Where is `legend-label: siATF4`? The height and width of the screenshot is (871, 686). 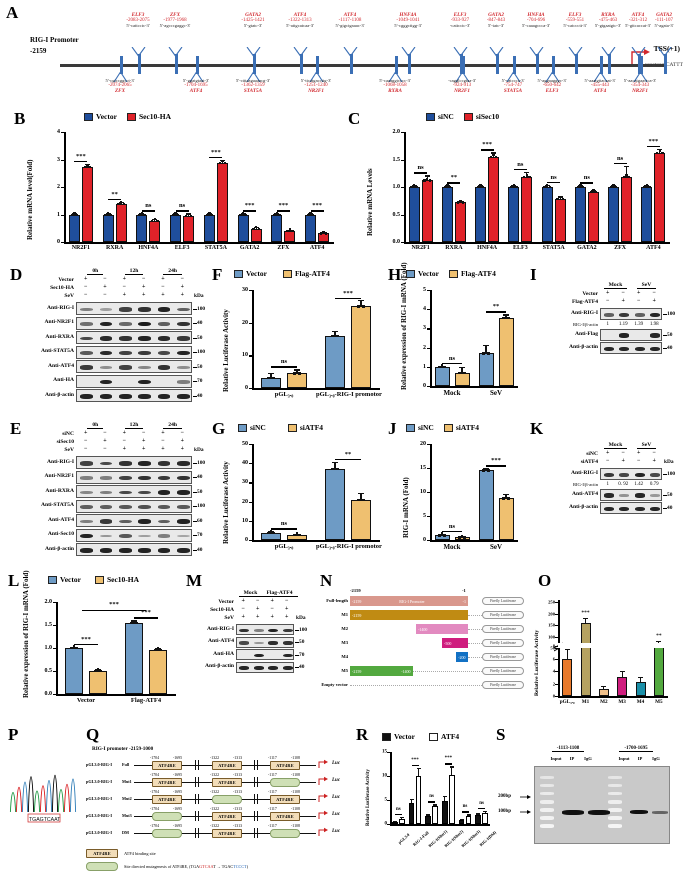
legend-label: siATF4 is located at coordinates (467, 427).